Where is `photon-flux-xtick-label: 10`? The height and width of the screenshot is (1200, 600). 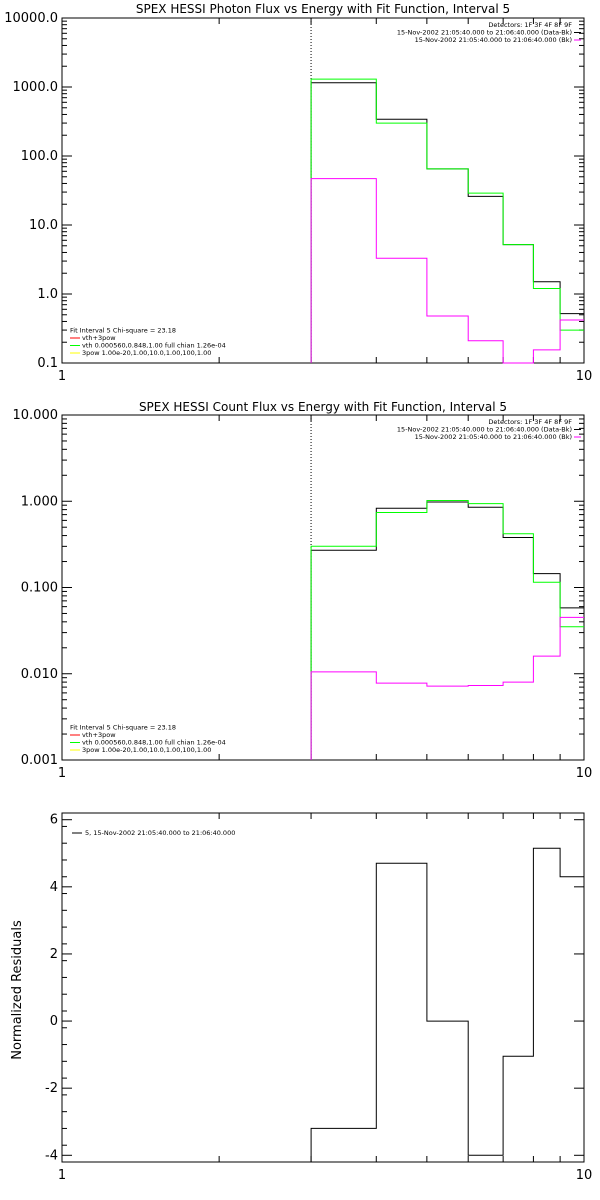
photon-flux-xtick-label: 10 is located at coordinates (584, 376).